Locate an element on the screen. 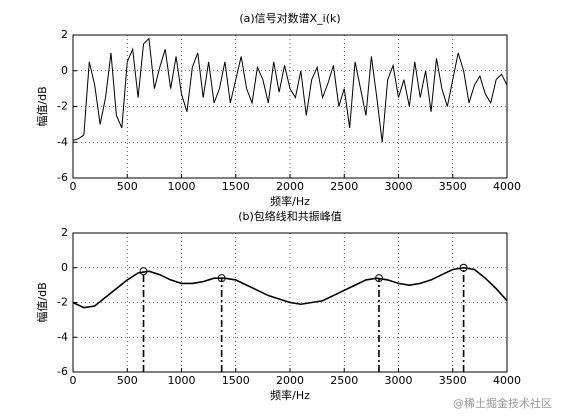  line-series is located at coordinates (290, 287).